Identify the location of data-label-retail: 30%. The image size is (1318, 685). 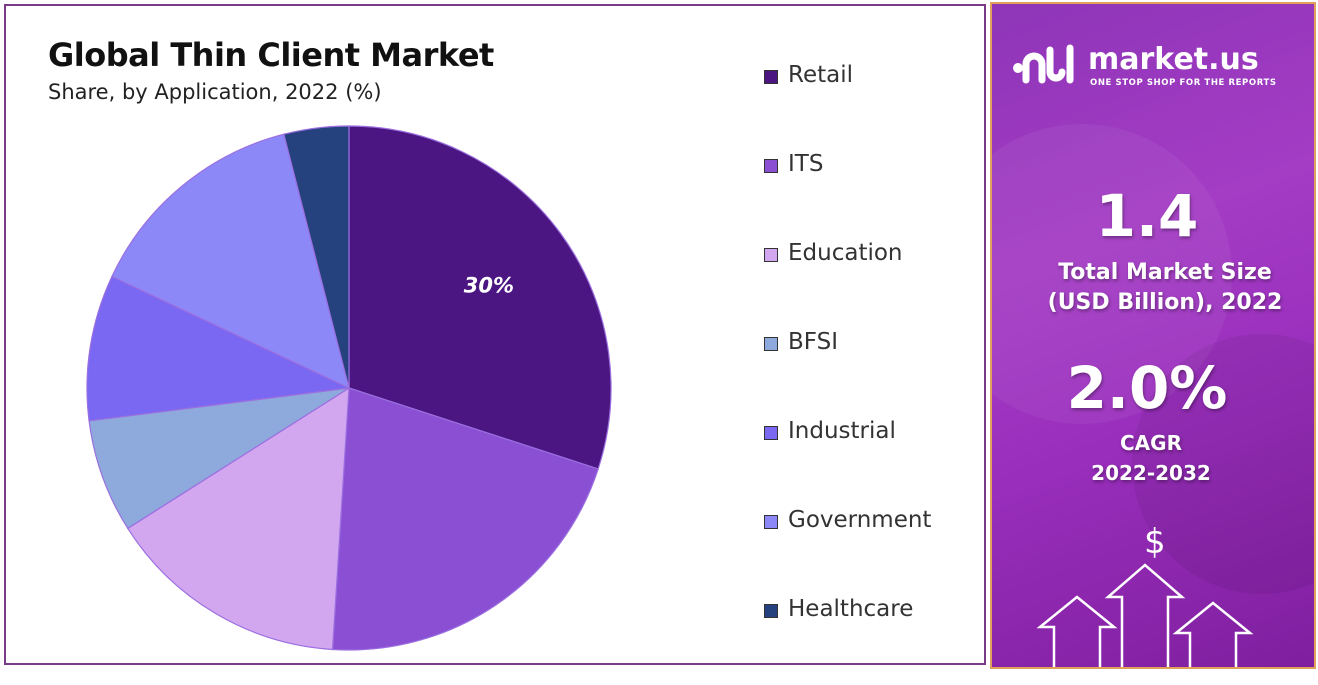
(489, 285).